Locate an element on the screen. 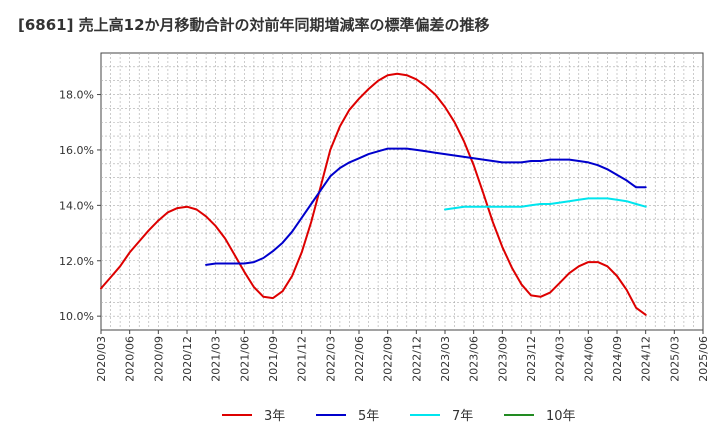 This screenshot has height=440, width=720. x-tick-label: 2024/06 is located at coordinates (588, 359).